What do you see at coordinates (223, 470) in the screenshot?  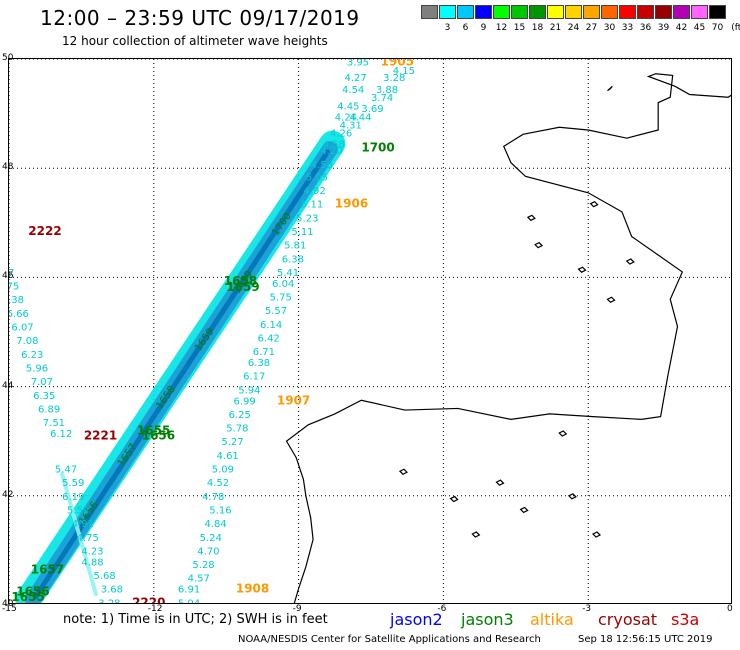 I see `swh-value: 5.09` at bounding box center [223, 470].